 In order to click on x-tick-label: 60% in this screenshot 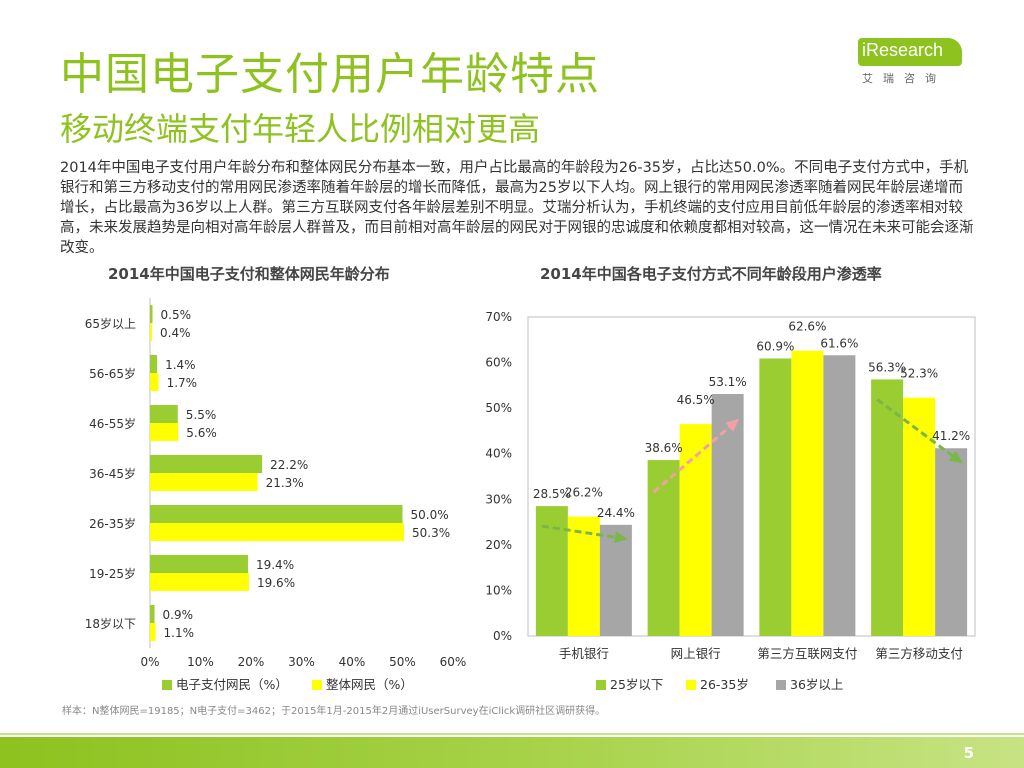, I will do `click(453, 662)`.